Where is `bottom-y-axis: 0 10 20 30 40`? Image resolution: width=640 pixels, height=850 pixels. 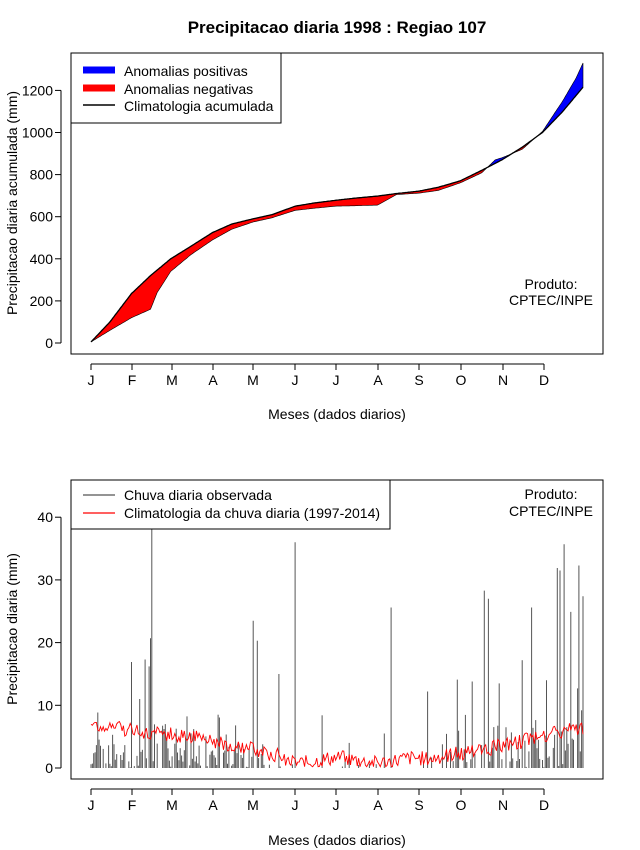
bottom-y-axis: 0 10 20 30 40 is located at coordinates (49, 642).